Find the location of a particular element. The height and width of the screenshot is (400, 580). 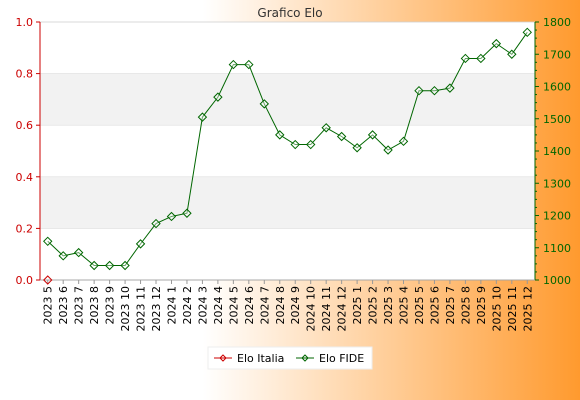

left-tick-label: 1.0 is located at coordinates (25, 22).